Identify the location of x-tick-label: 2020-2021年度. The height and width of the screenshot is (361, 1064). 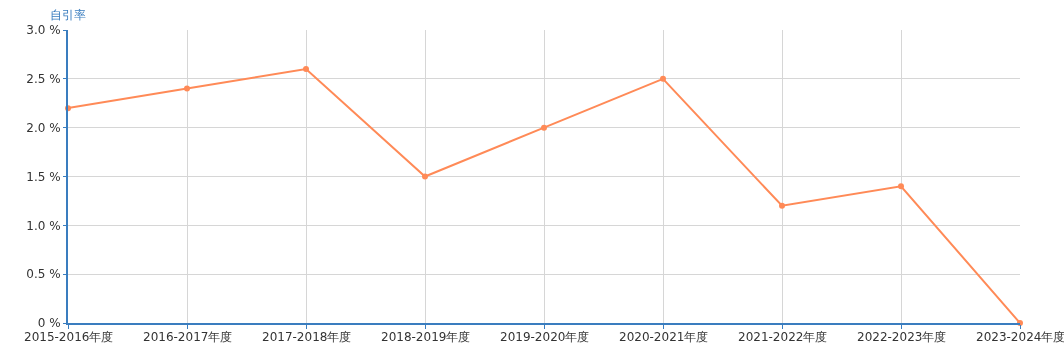
(664, 337).